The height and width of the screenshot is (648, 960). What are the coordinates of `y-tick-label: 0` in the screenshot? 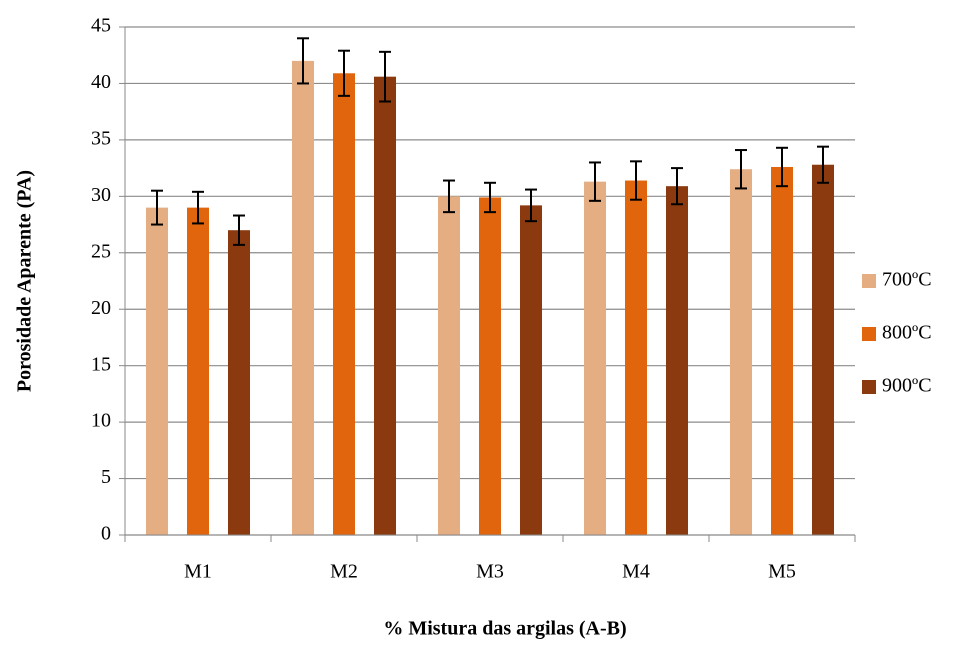 It's located at (106, 534).